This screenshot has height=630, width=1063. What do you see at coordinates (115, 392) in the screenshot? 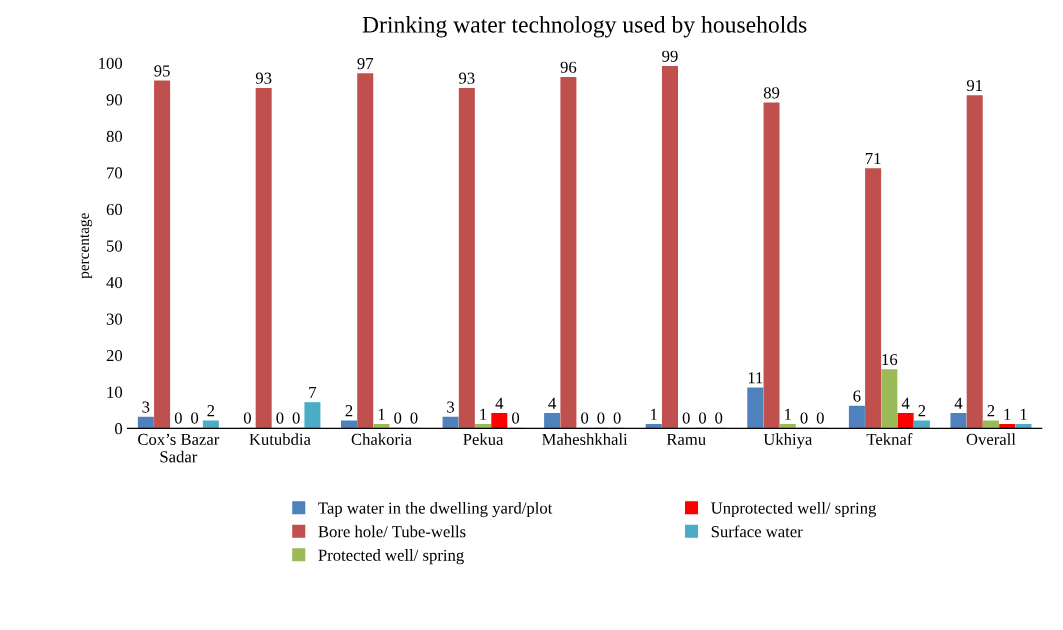
I see `y-tick-label: 10` at bounding box center [115, 392].